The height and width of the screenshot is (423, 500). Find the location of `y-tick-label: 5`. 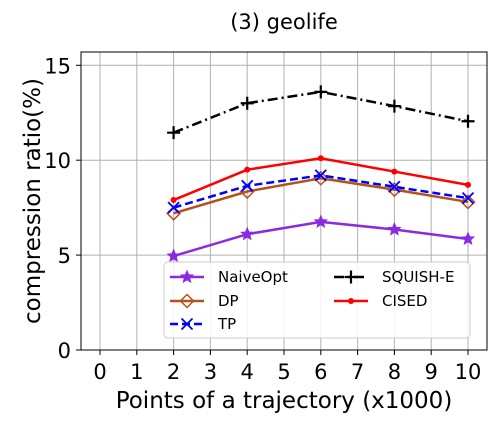

y-tick-label: 5 is located at coordinates (64, 256).